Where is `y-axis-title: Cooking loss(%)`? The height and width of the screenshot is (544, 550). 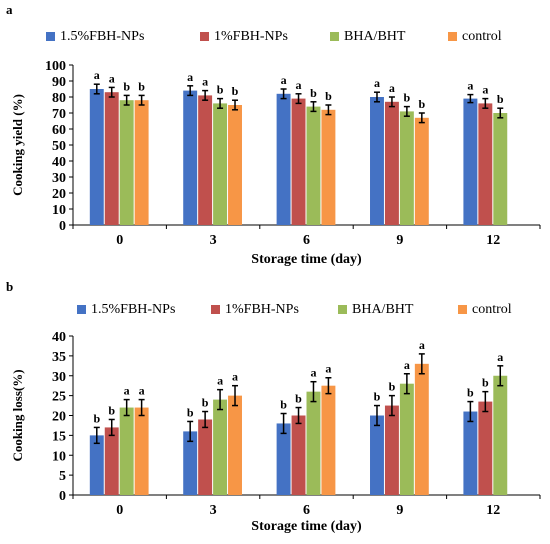
y-axis-title: Cooking loss(%) is located at coordinates (17, 415).